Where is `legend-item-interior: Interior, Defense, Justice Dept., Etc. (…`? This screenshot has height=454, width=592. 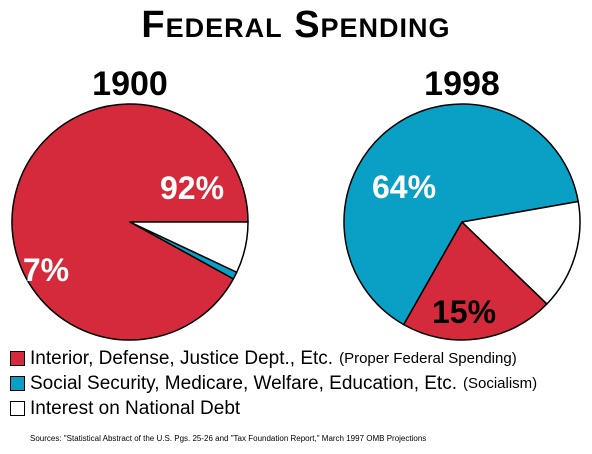 legend-item-interior: Interior, Defense, Justice Dept., Etc. (… is located at coordinates (273, 358).